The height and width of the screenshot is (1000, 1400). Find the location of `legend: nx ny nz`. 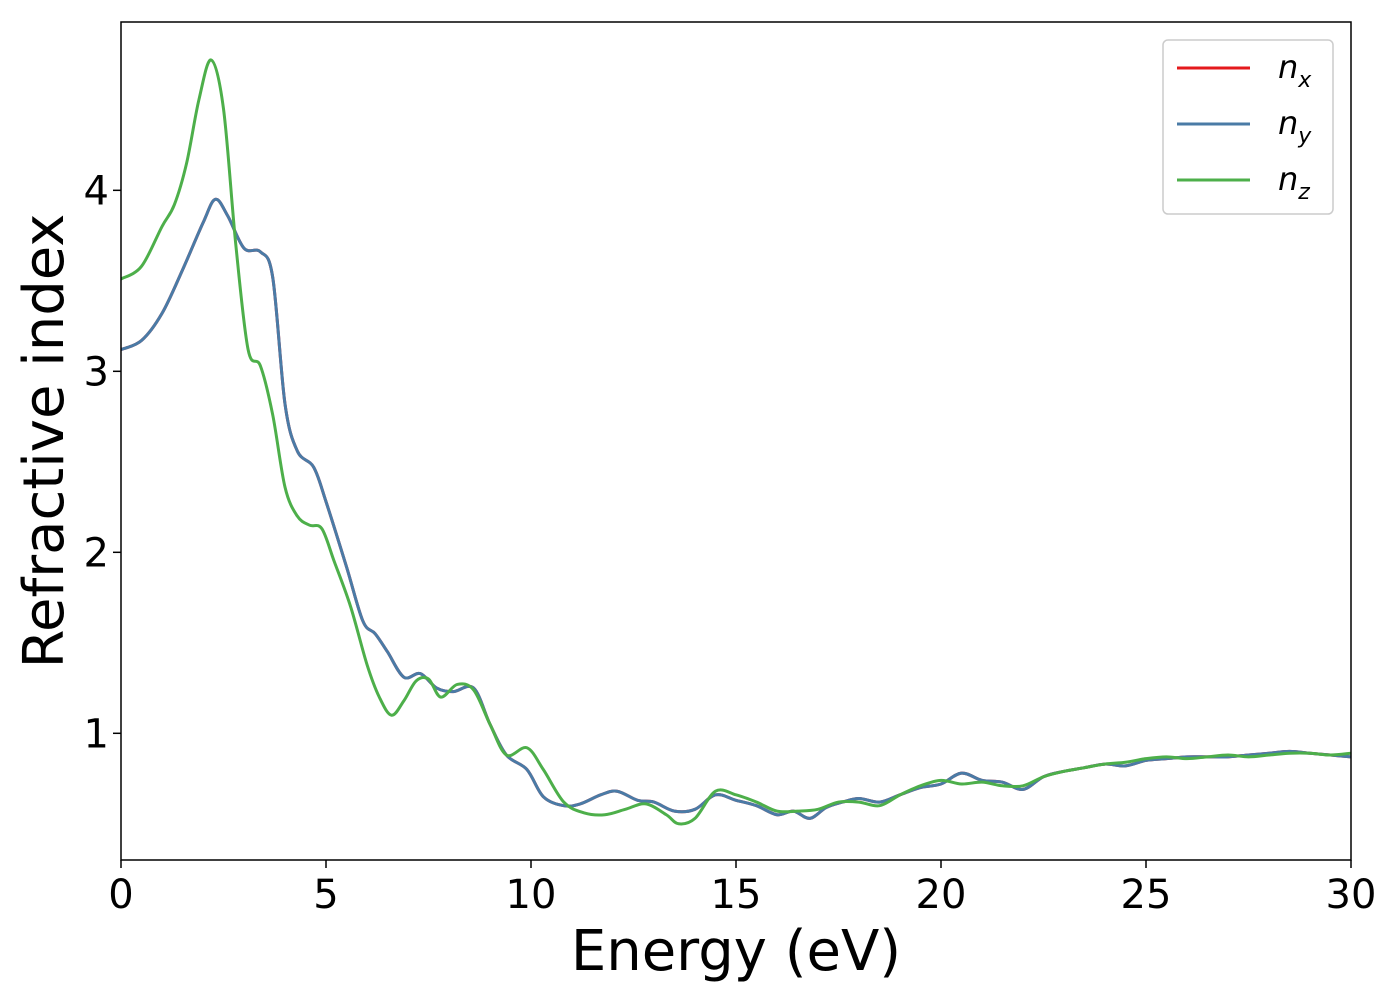

legend: nx ny nz is located at coordinates (1248, 127).